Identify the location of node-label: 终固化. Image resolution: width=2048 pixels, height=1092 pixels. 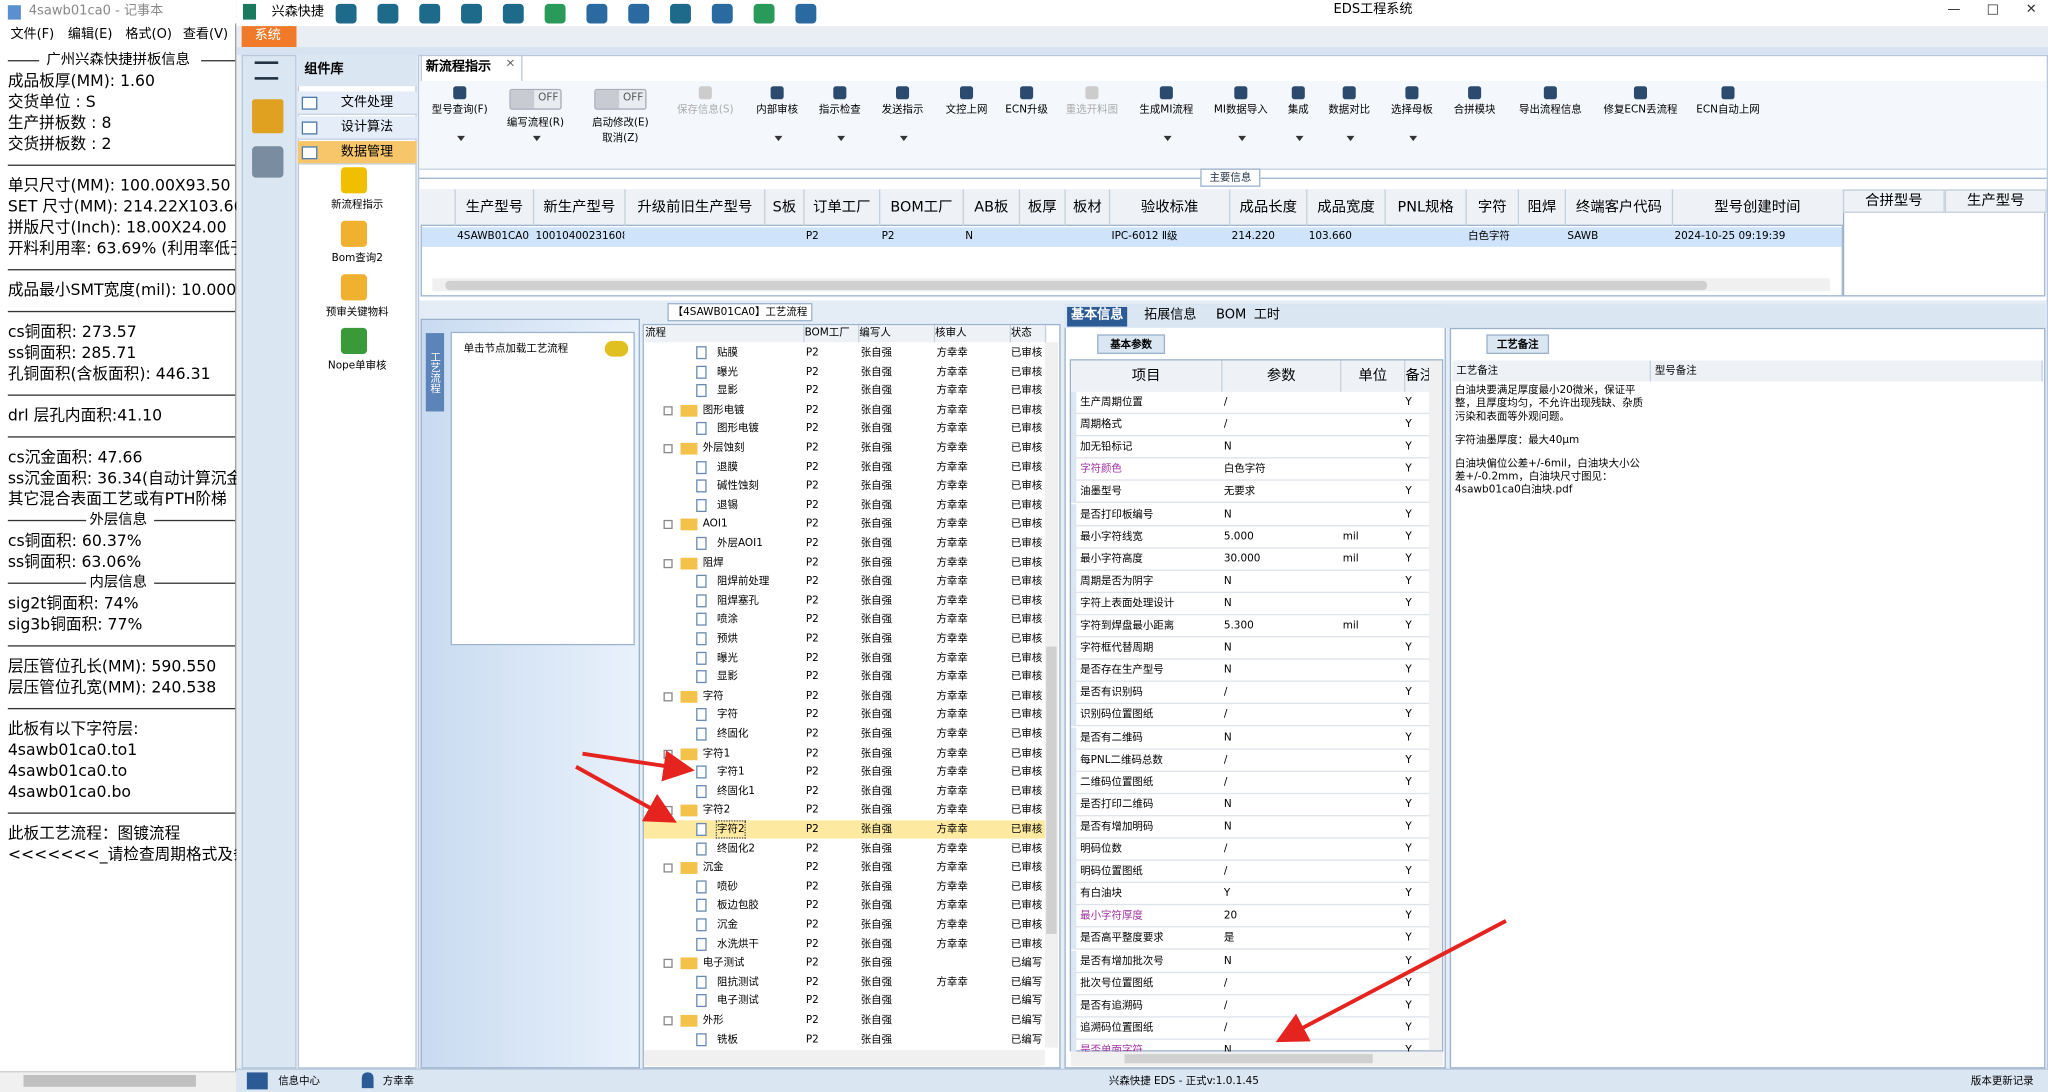
(733, 733).